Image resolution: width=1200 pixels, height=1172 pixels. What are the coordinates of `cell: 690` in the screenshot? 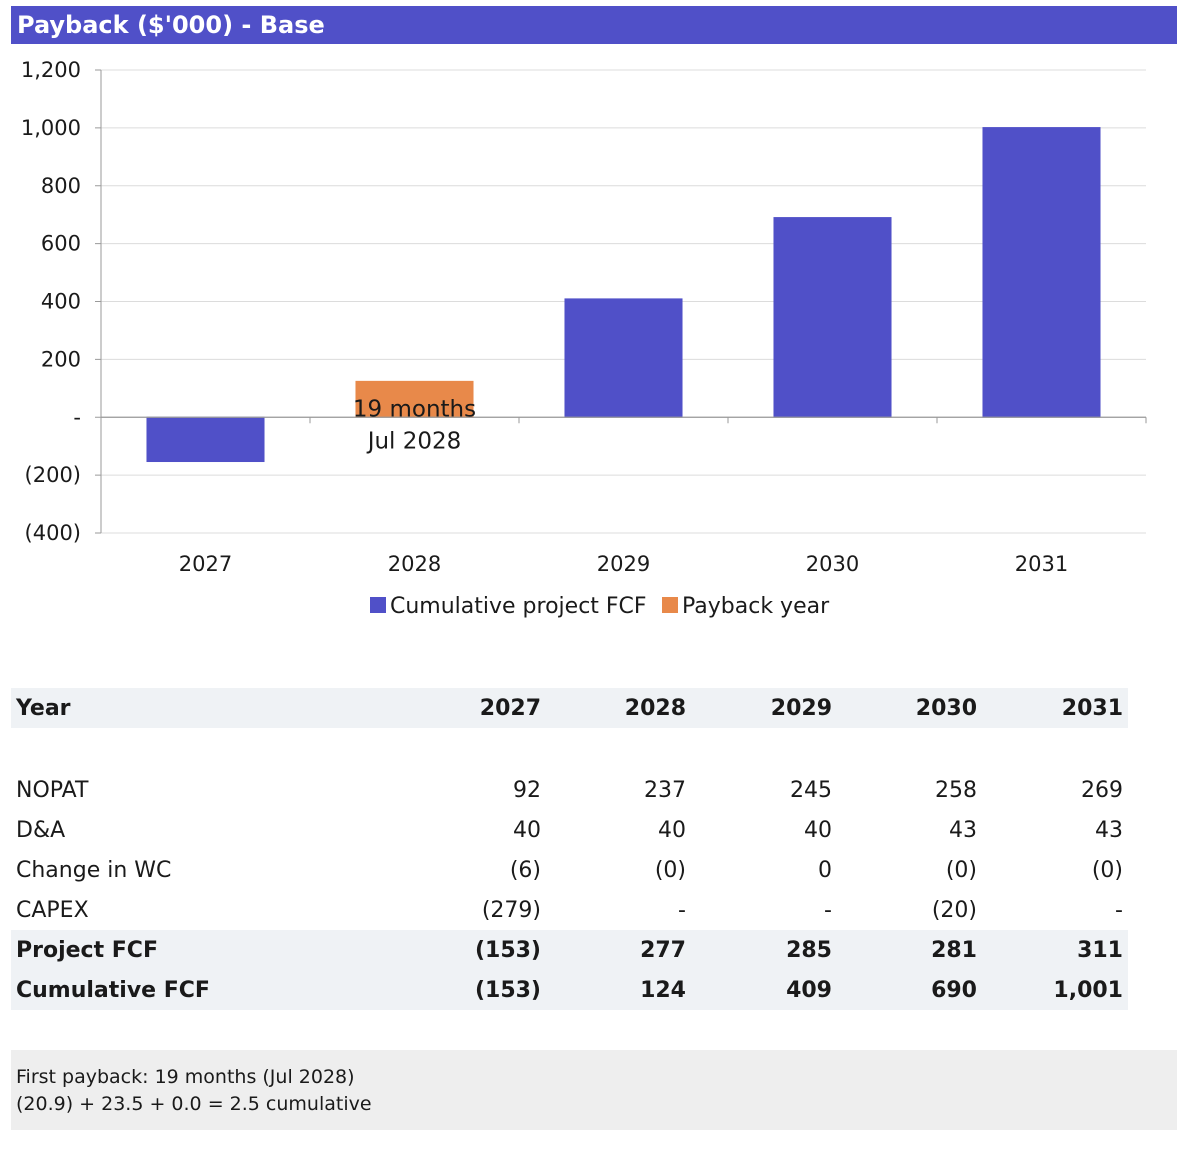 It's located at (954, 990).